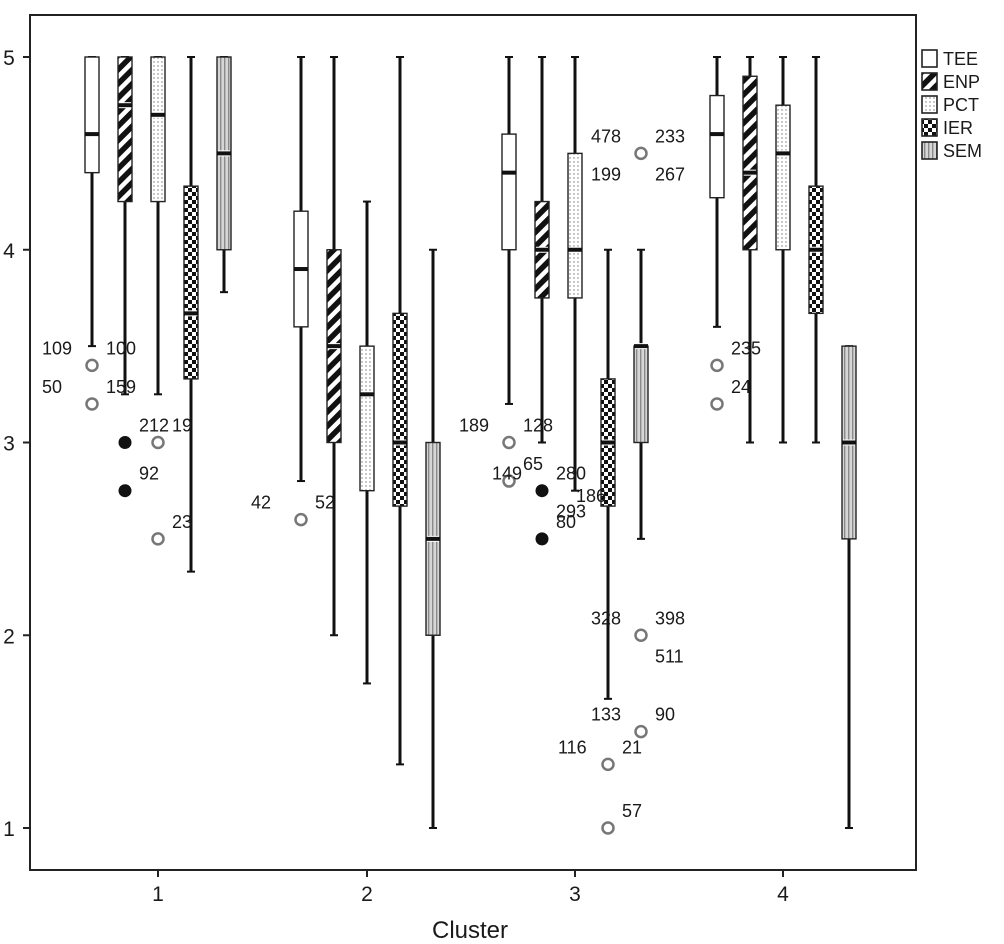 The height and width of the screenshot is (944, 1004). Describe the element at coordinates (951, 151) in the screenshot. I see `legend-item-sem: SEM` at that location.